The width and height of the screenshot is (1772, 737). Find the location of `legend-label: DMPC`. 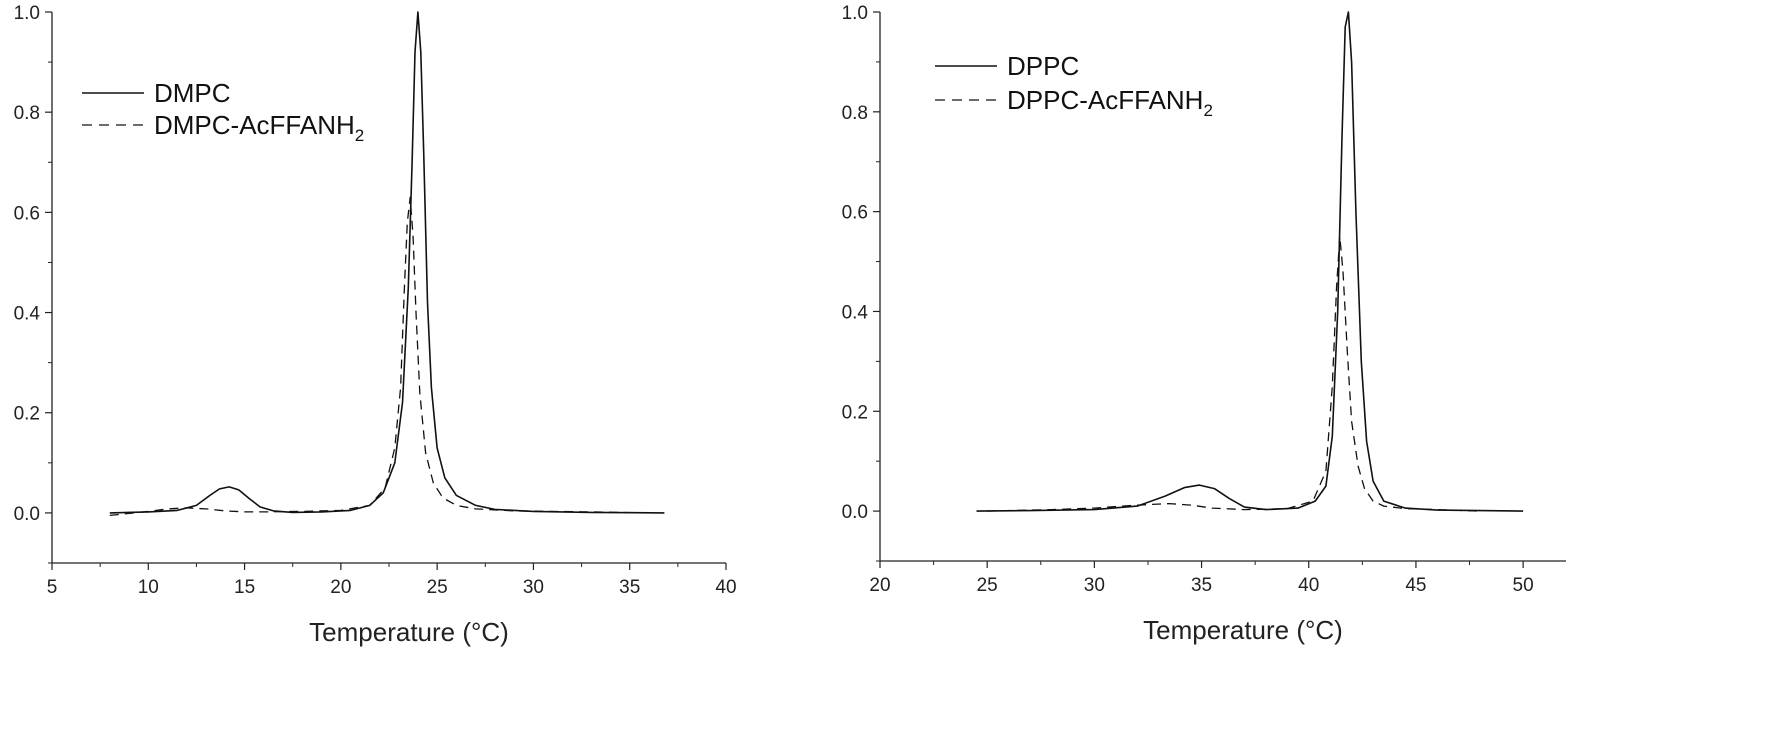

legend-label: DMPC is located at coordinates (192, 93).